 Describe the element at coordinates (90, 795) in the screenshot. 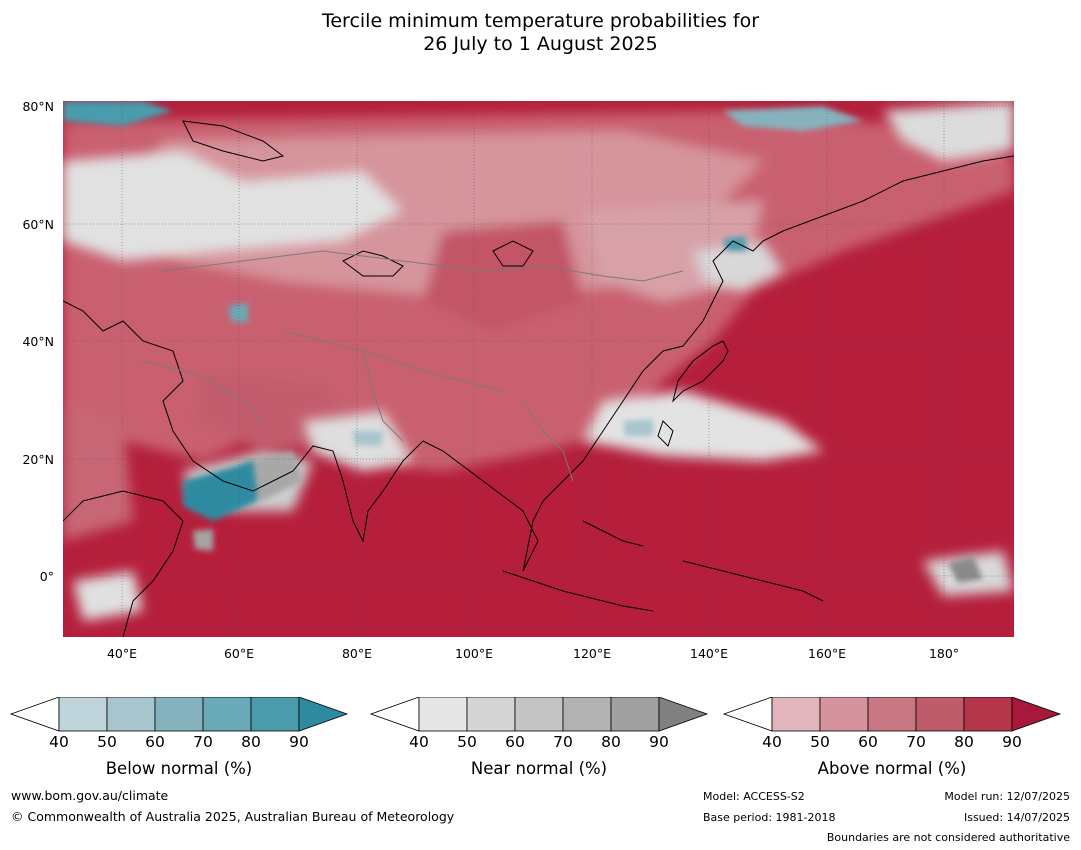

I see `website-link: www.bom.gov.au/climate` at that location.